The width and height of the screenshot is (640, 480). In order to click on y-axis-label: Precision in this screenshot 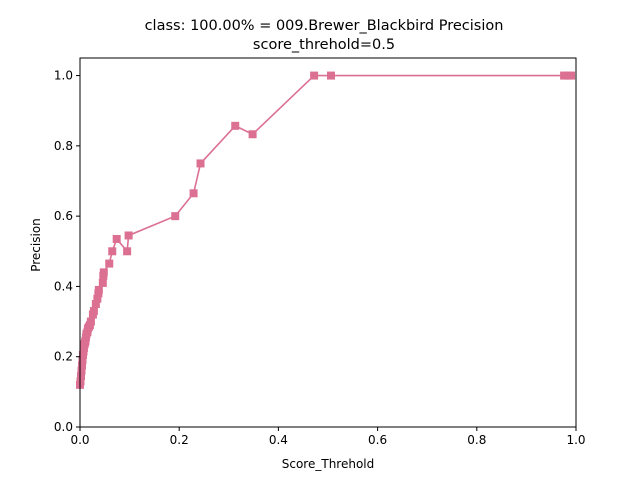, I will do `click(36, 245)`.